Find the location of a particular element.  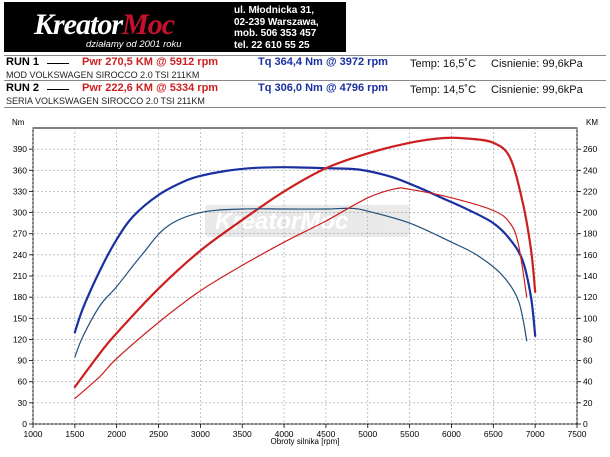

y-tick-label-right: 240 is located at coordinates (590, 170).